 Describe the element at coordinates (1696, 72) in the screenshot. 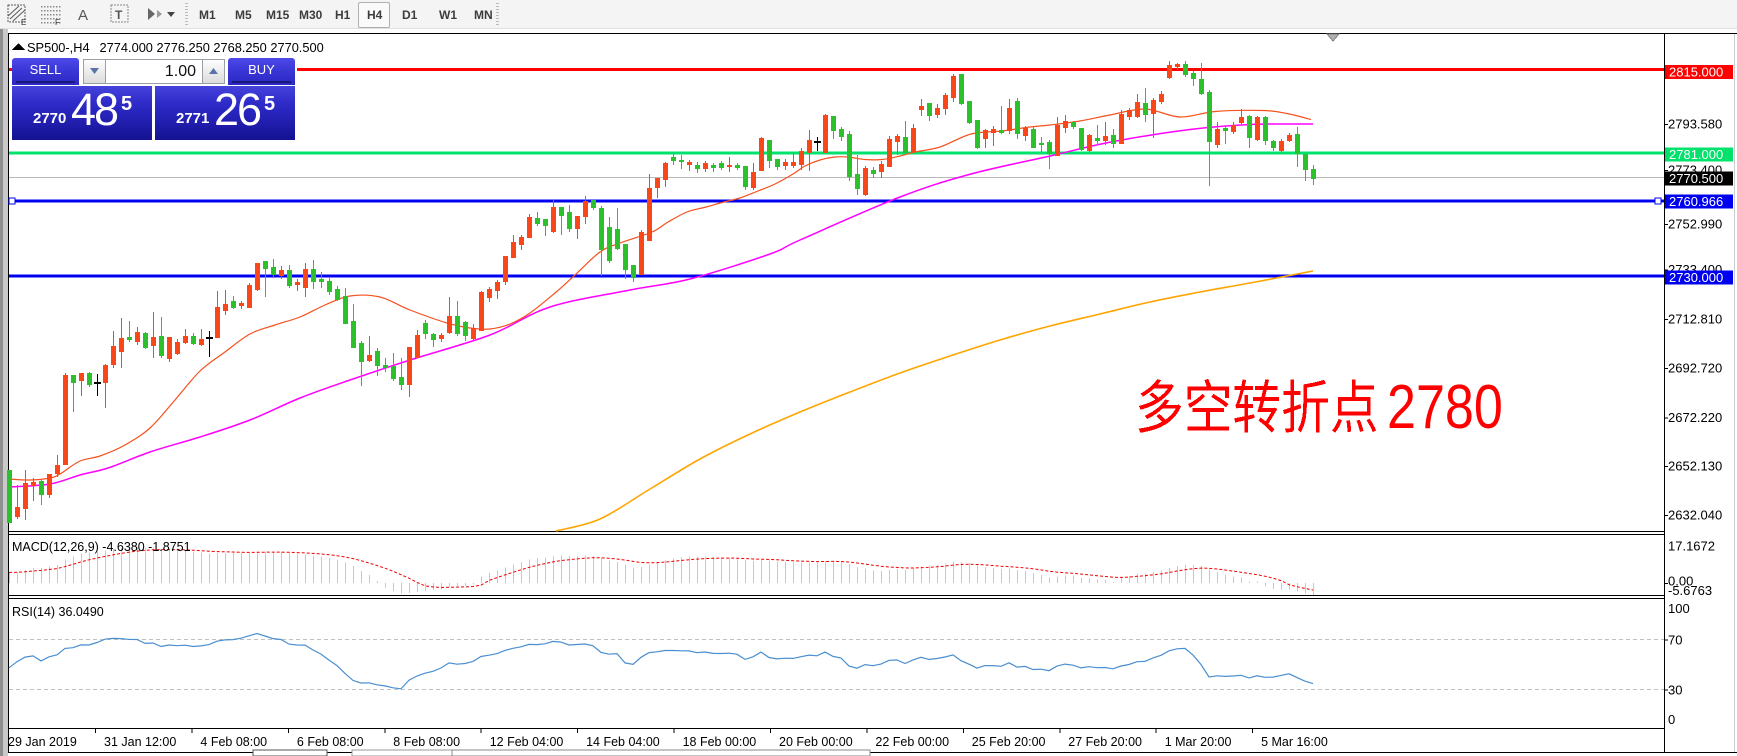

I see `svg-text: 2815.000` at that location.